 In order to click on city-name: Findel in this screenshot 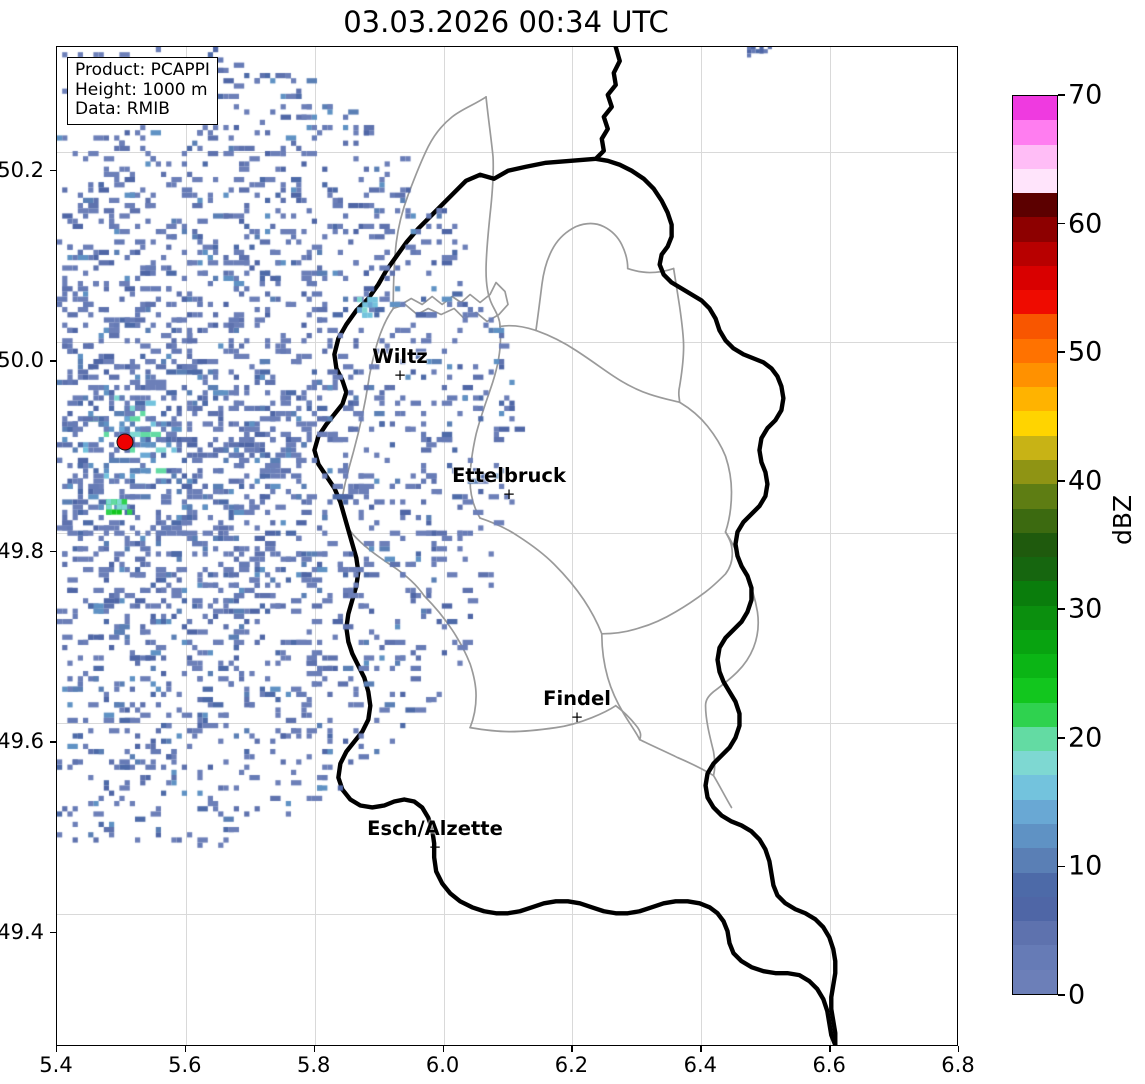, I will do `click(577, 698)`.